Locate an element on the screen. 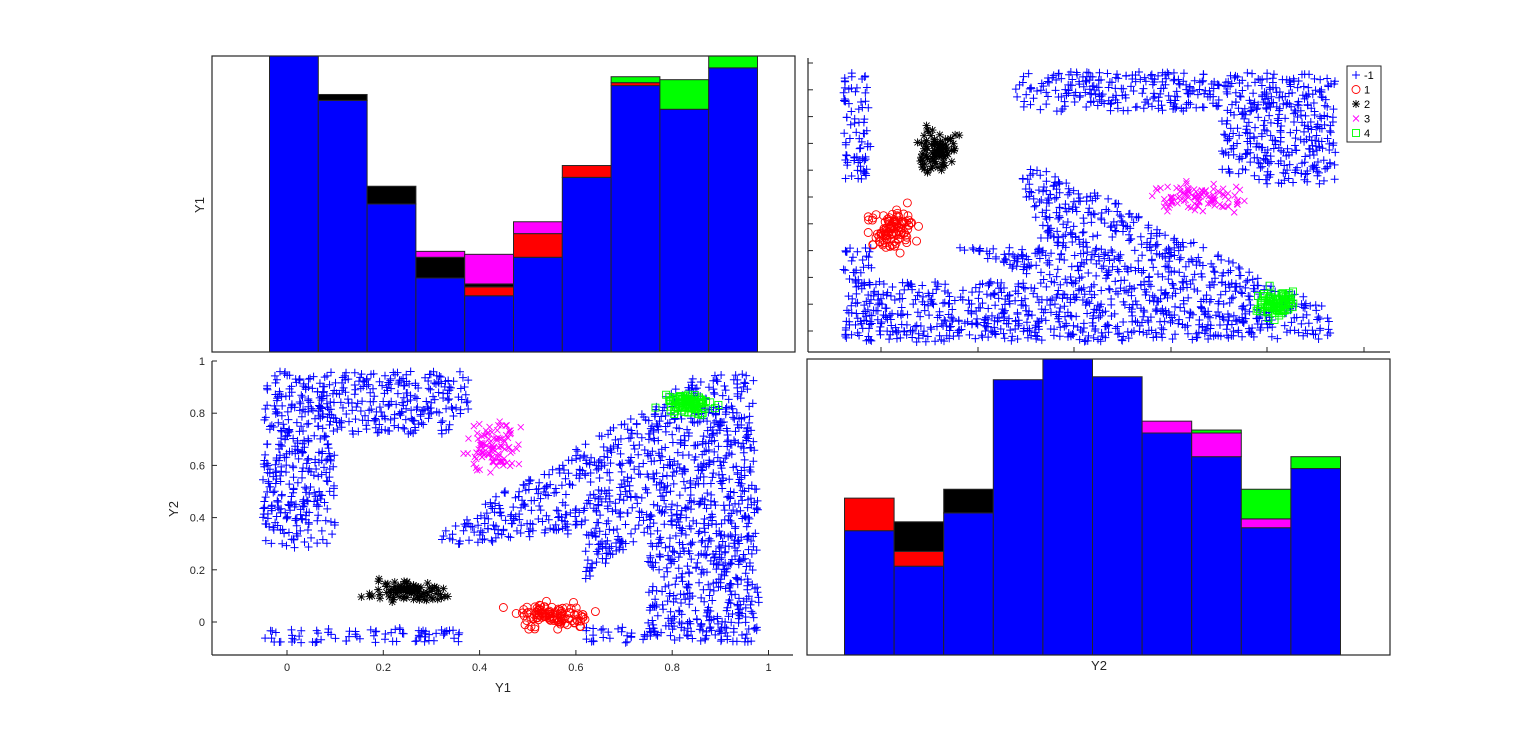  histogram-y1 is located at coordinates (514, 204).